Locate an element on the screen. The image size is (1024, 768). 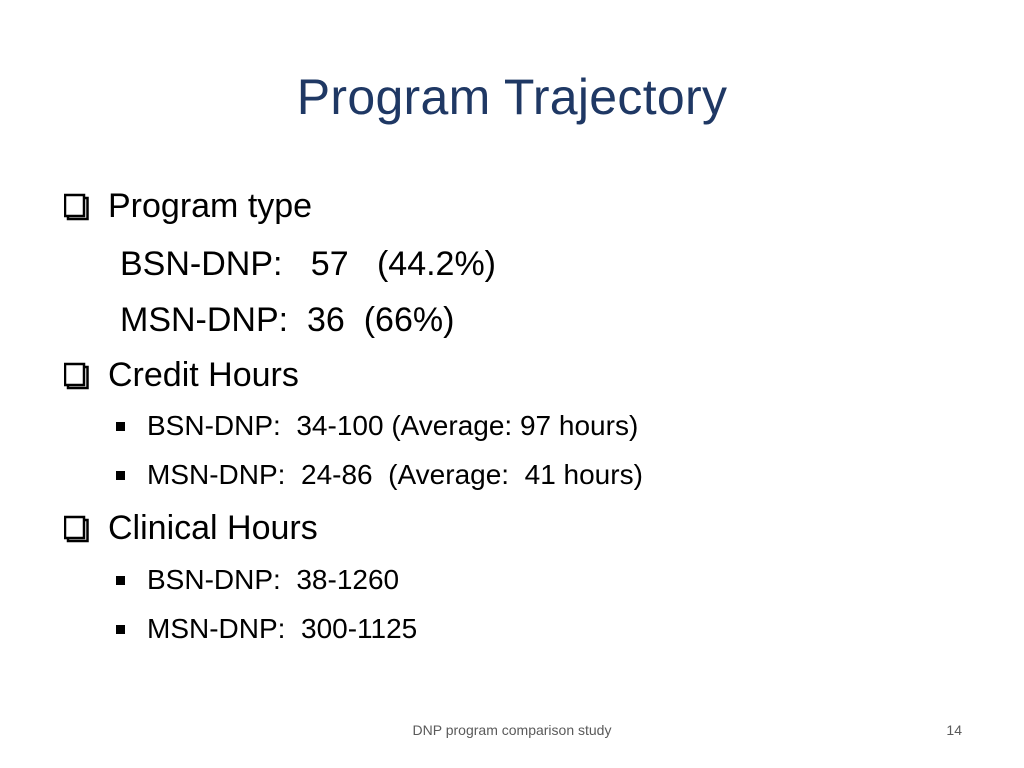
clinical-hours-bsn: BSN-DNP: 38-1260 is located at coordinates (256, 580).